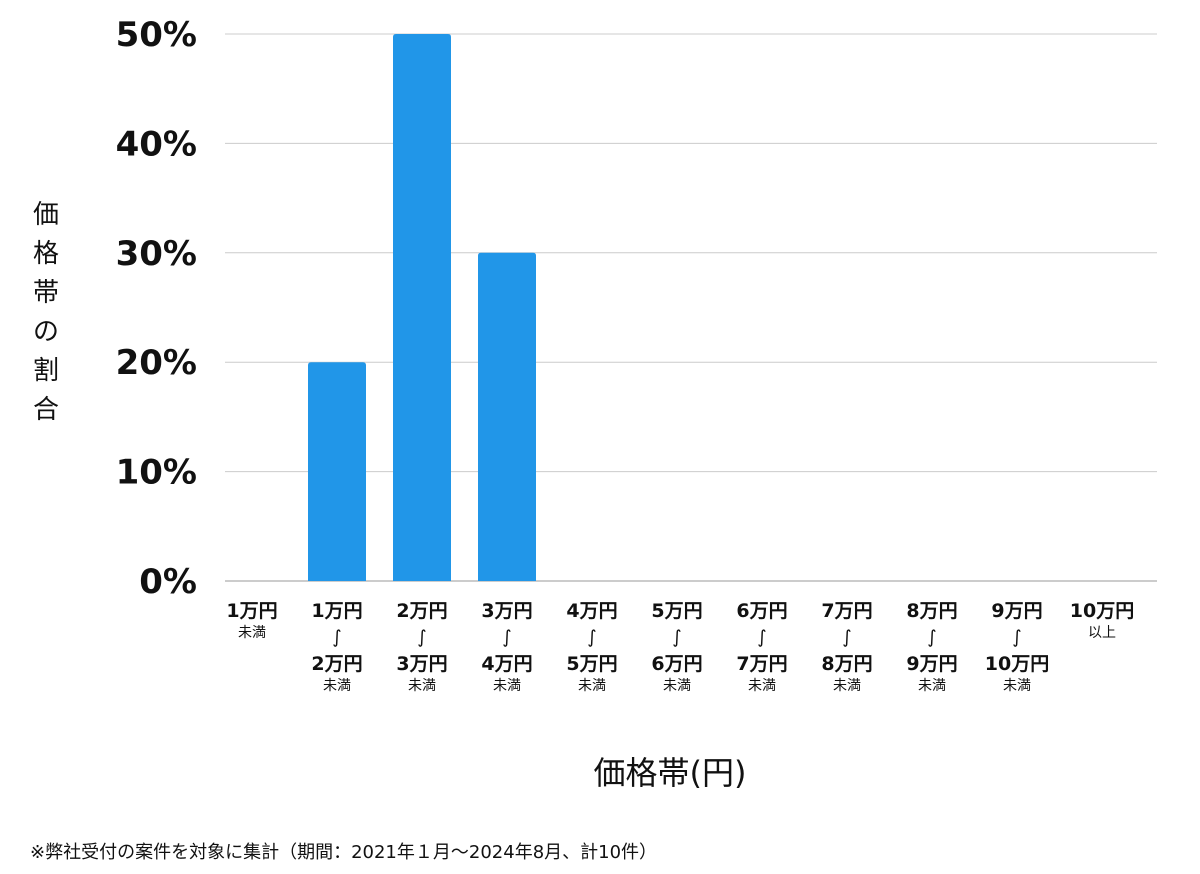 The width and height of the screenshot is (1200, 874). I want to click on x-tick-label-line2: 7万円, so click(761, 664).